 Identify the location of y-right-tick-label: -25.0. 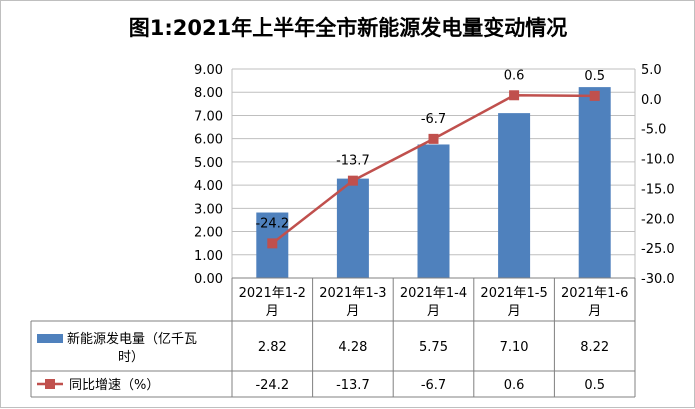
(658, 249).